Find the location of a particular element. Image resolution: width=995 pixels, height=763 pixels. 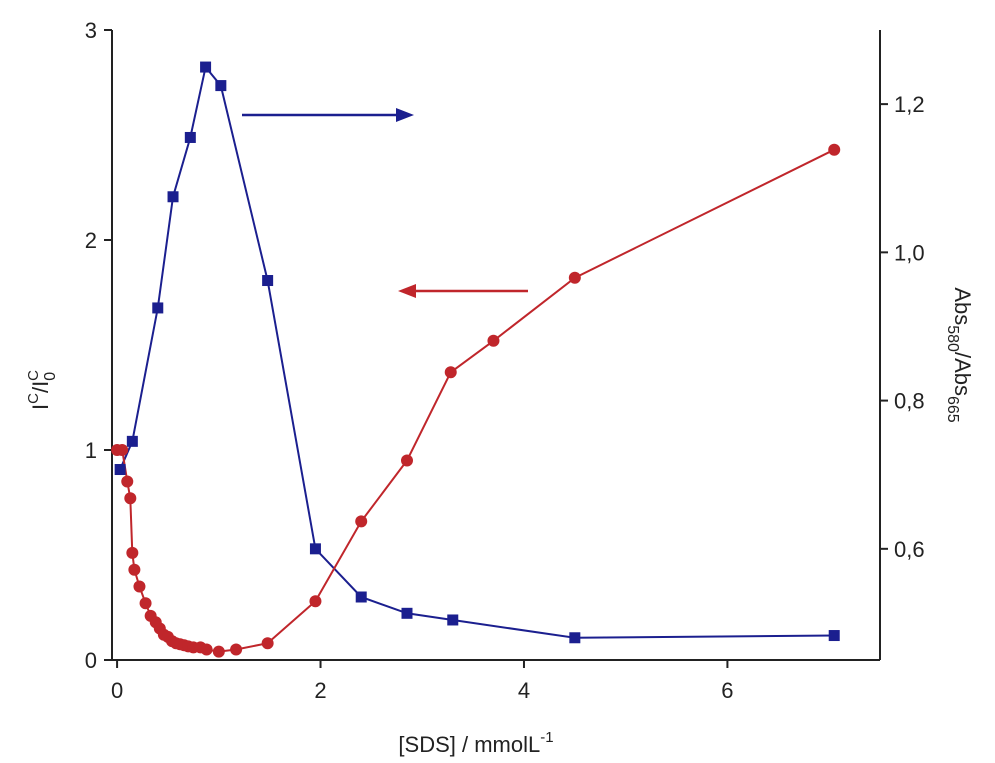

right-y-tick-label: 0,8 is located at coordinates (909, 401).